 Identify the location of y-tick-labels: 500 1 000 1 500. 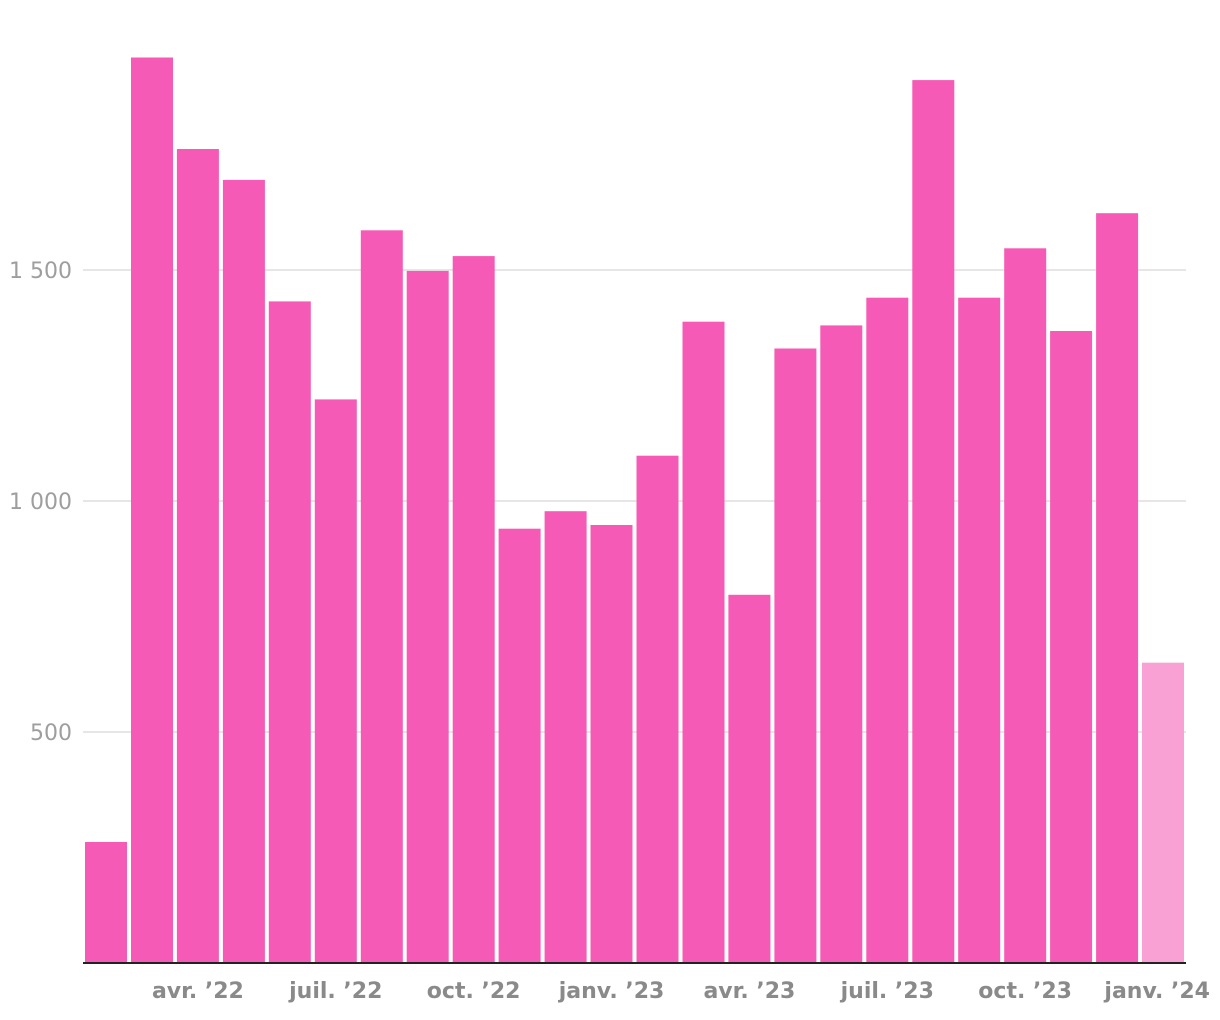
(40, 502).